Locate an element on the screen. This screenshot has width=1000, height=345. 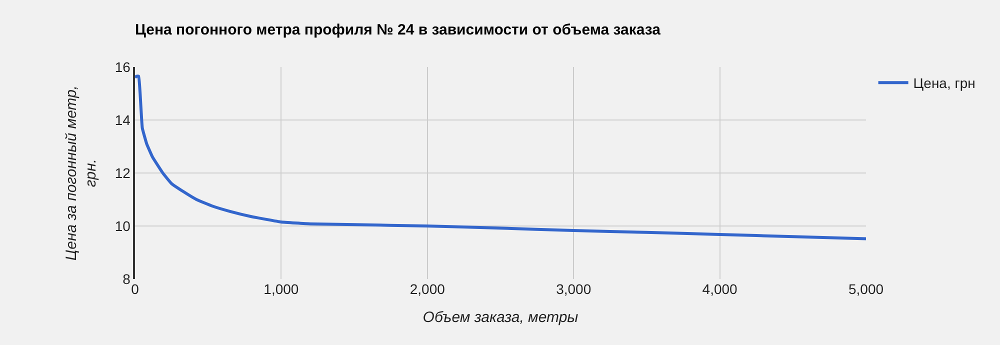
legend-label: Цена, грн is located at coordinates (944, 83).